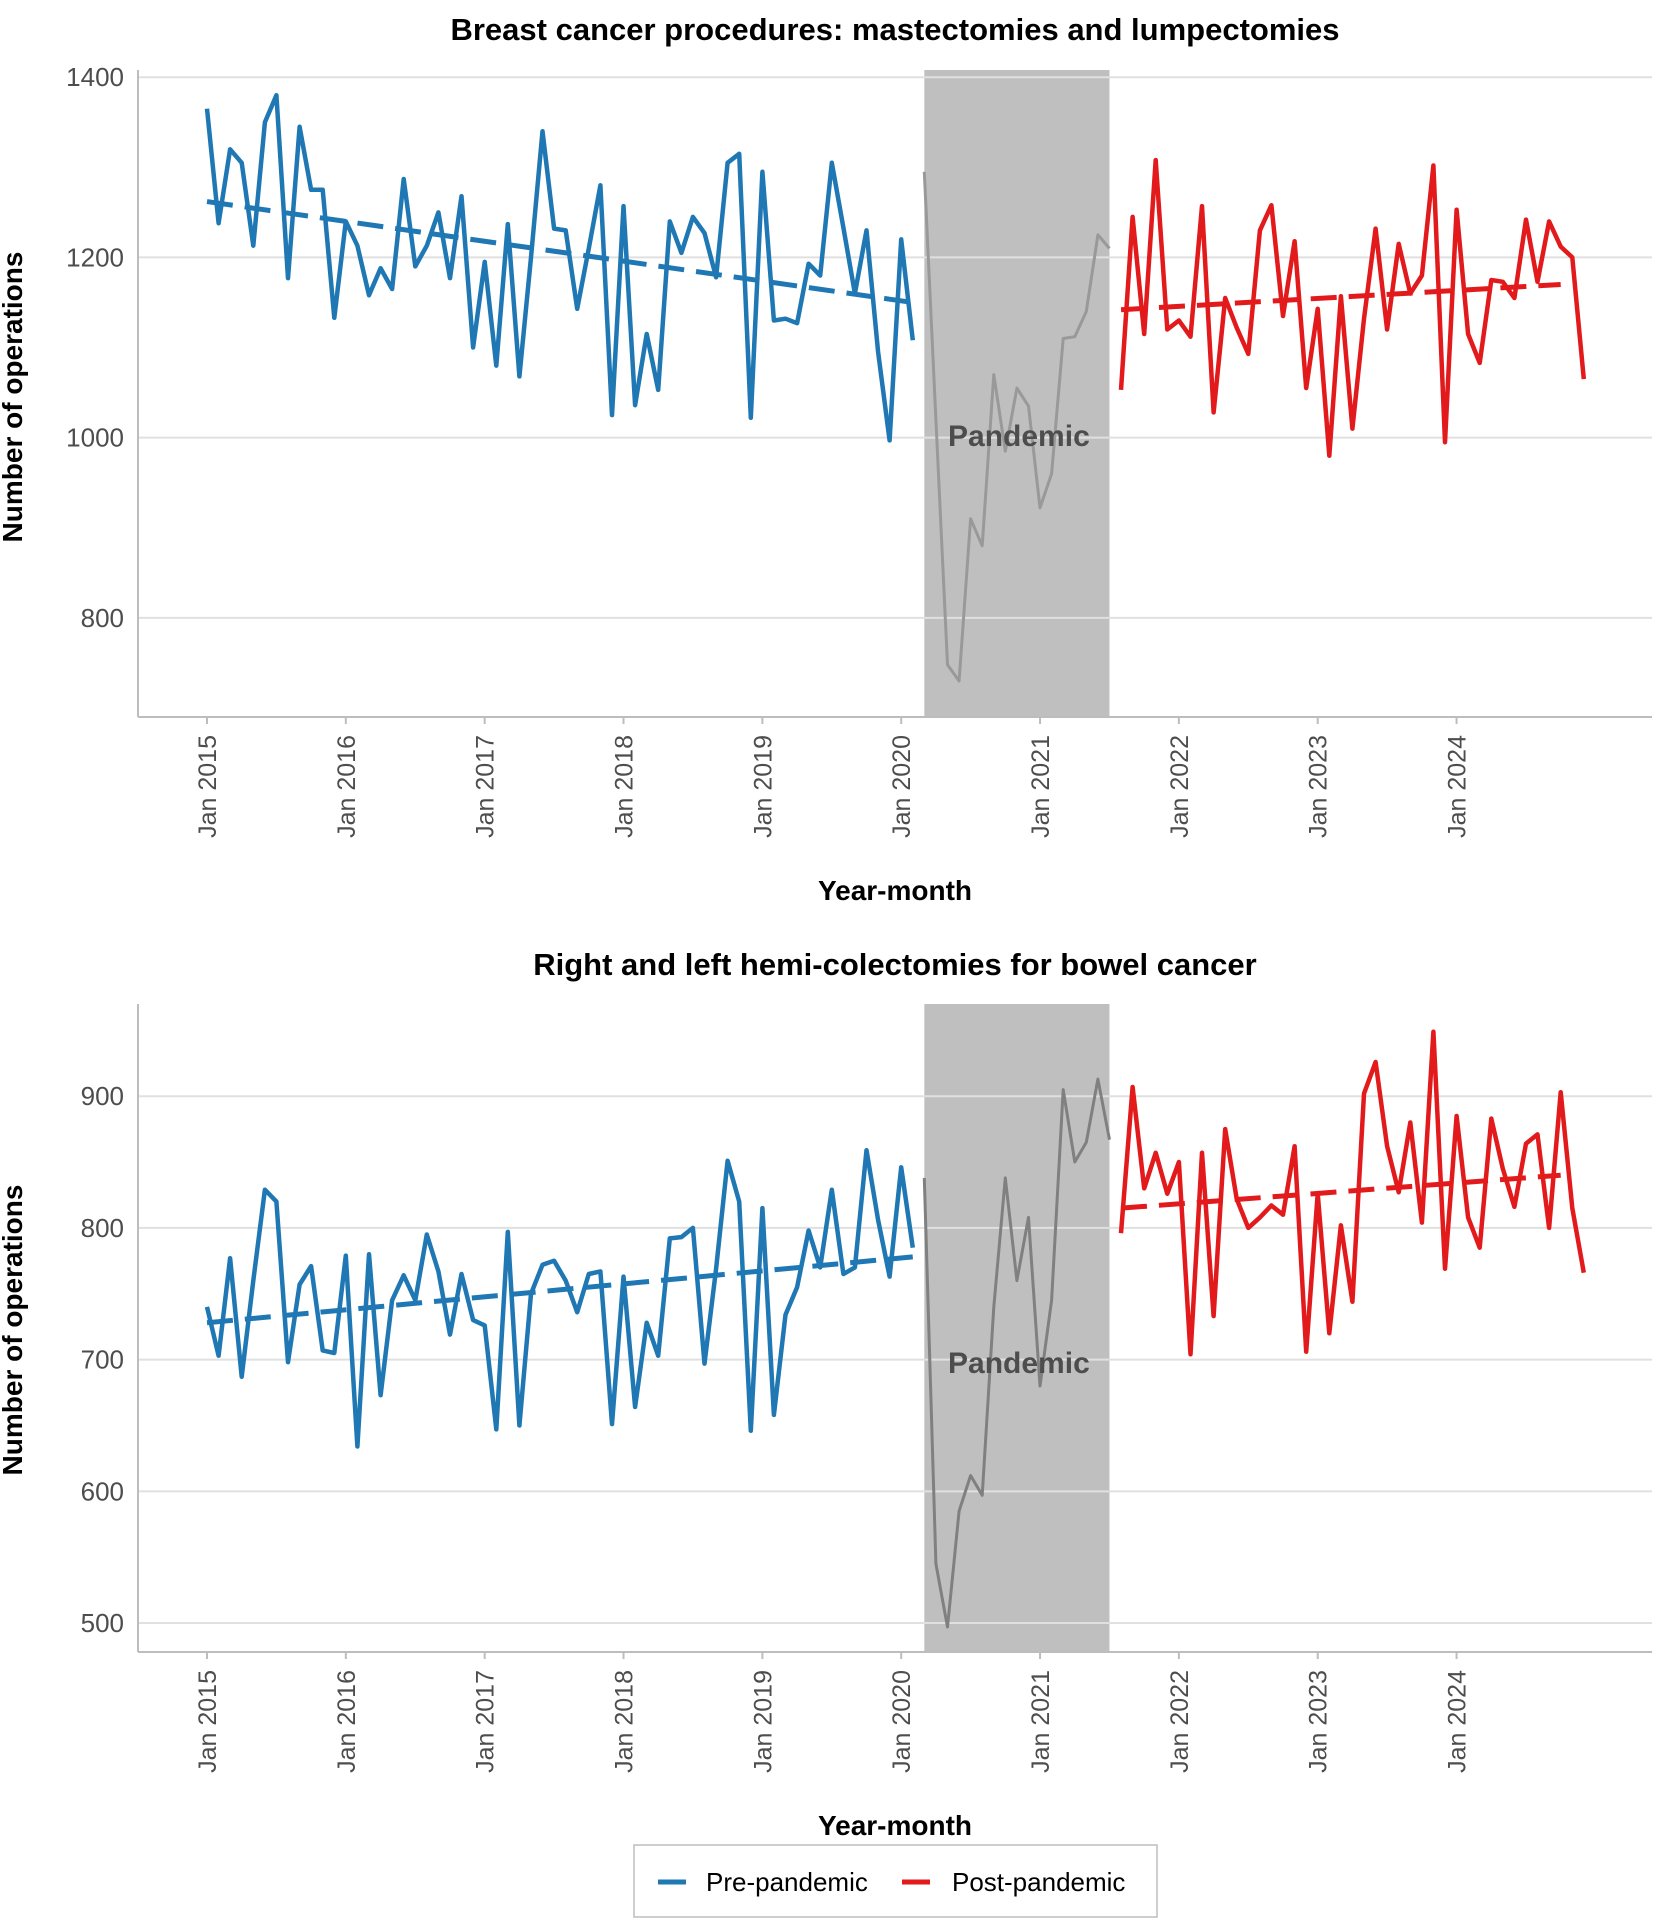 This screenshot has height=1920, width=1654. I want to click on y-tick-label: 500, so click(102, 1623).